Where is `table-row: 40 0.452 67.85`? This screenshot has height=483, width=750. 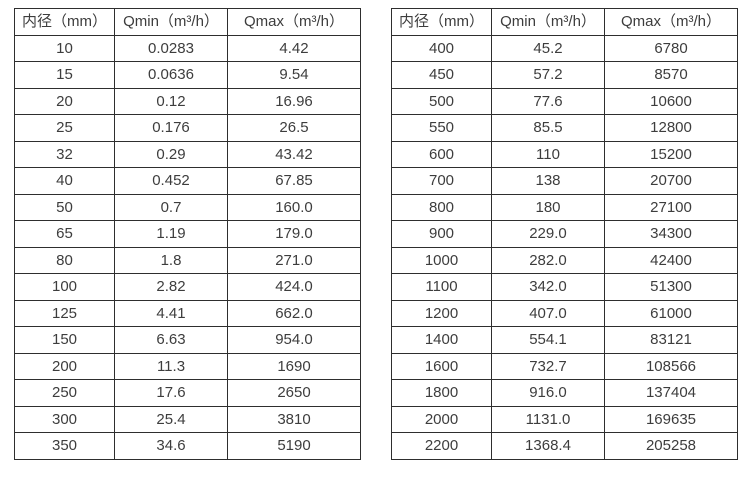
table-row: 40 0.452 67.85 is located at coordinates (187, 181).